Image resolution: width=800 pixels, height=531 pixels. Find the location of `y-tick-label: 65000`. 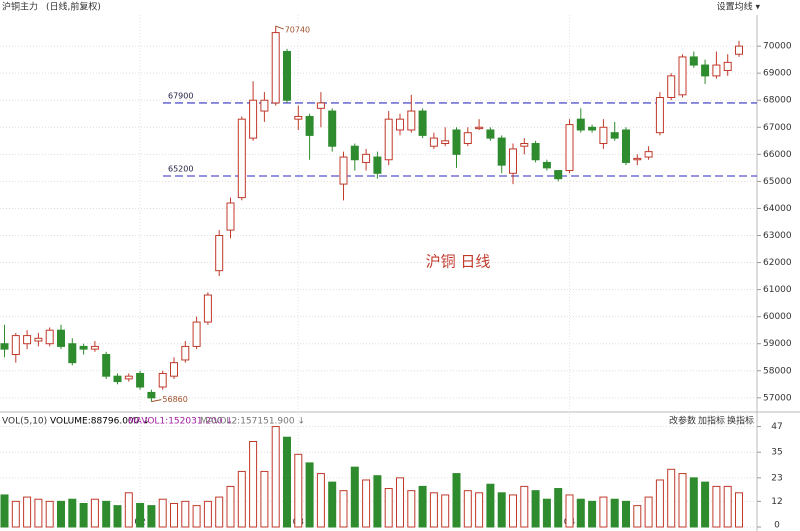

y-tick-label: 65000 is located at coordinates (777, 182).